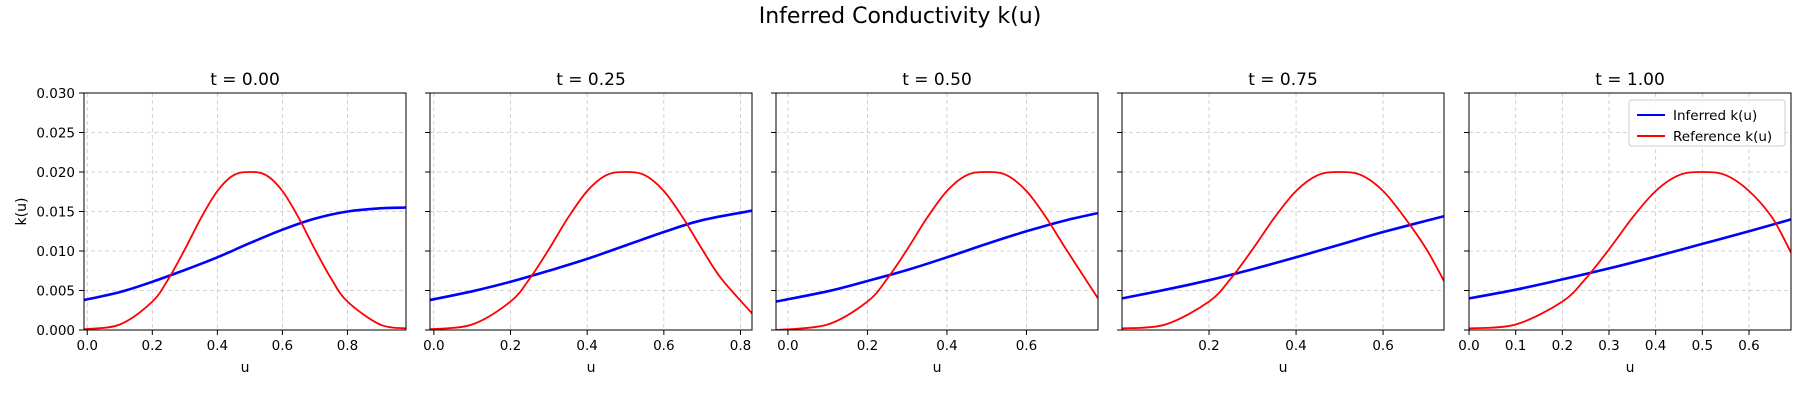 This screenshot has height=400, width=1800. Describe the element at coordinates (937, 80) in the screenshot. I see `subplot-title: t = 0.50` at that location.